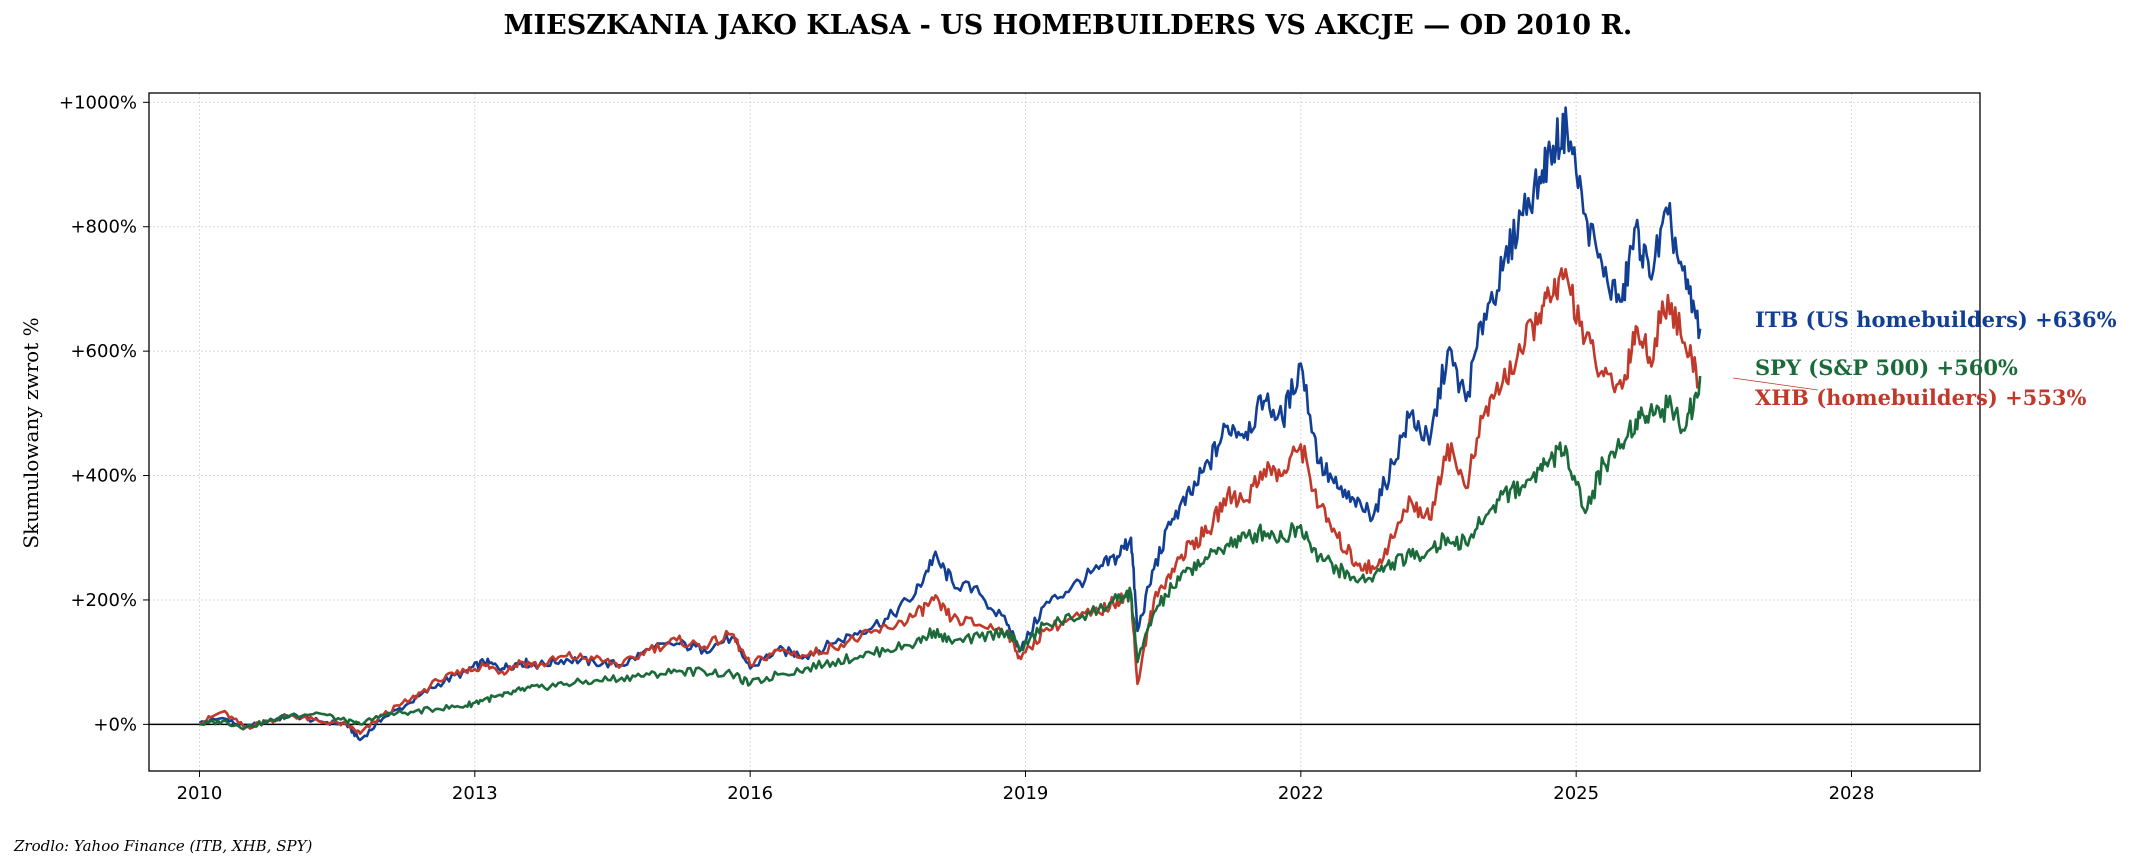 This screenshot has width=2136, height=866. Describe the element at coordinates (162, 846) in the screenshot. I see `source-note: Zrodlo: Yahoo Finance (ITB, XHB, SPY)` at that location.